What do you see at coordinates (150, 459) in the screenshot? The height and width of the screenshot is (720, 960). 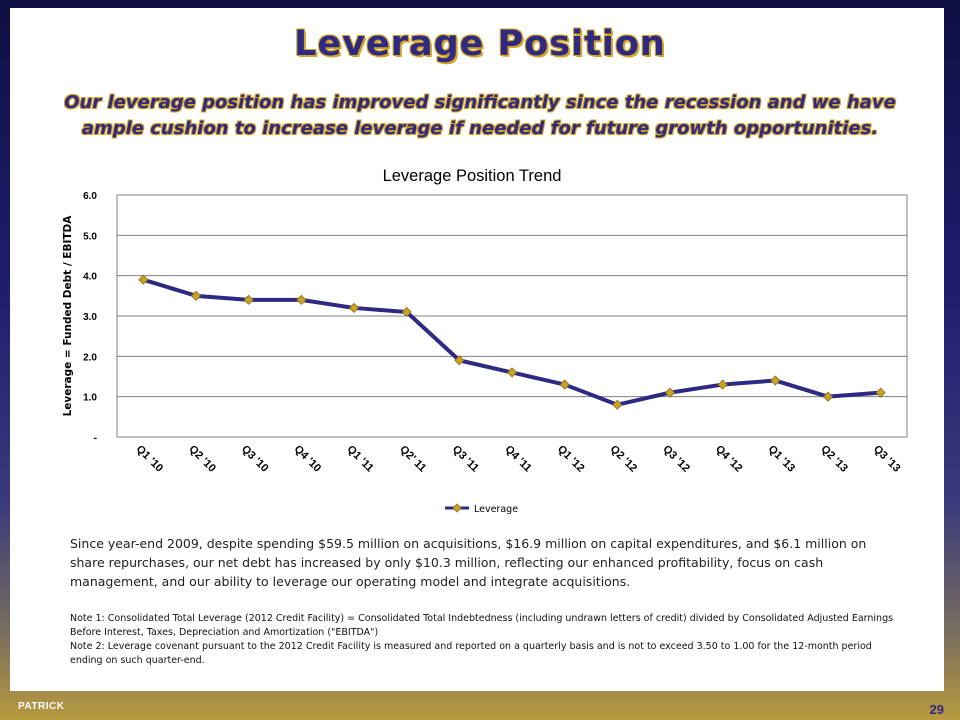 I see `x-tick-label-0: Q1 '10` at bounding box center [150, 459].